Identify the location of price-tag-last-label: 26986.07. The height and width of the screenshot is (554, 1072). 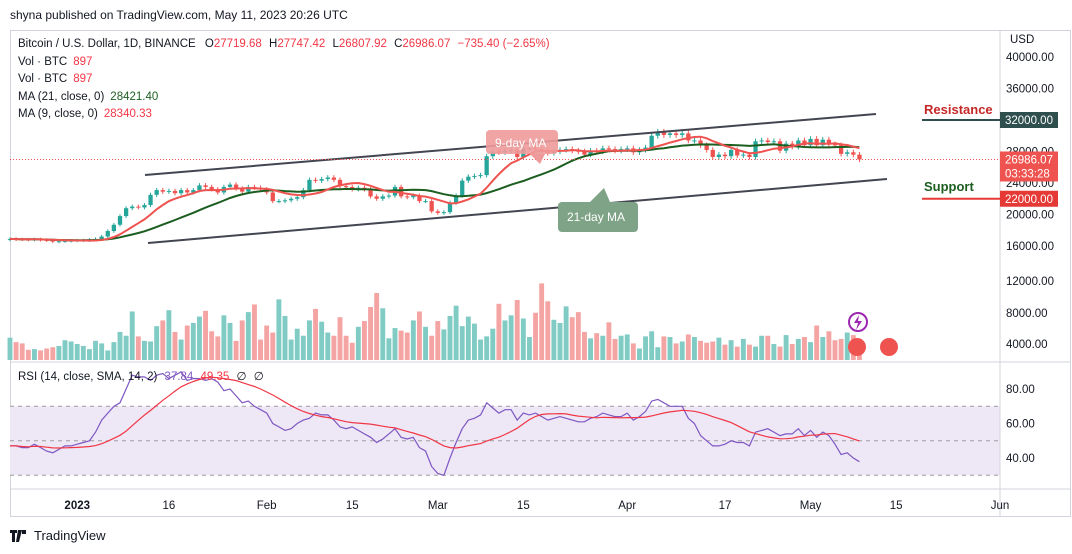
(1029, 160).